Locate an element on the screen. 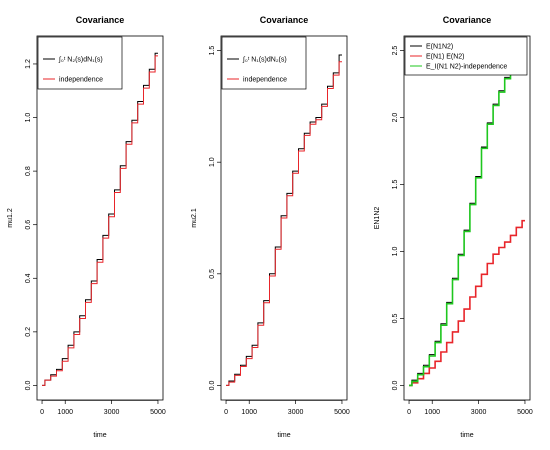 The width and height of the screenshot is (550, 450). y-tick-label: 0.8 is located at coordinates (28, 171).